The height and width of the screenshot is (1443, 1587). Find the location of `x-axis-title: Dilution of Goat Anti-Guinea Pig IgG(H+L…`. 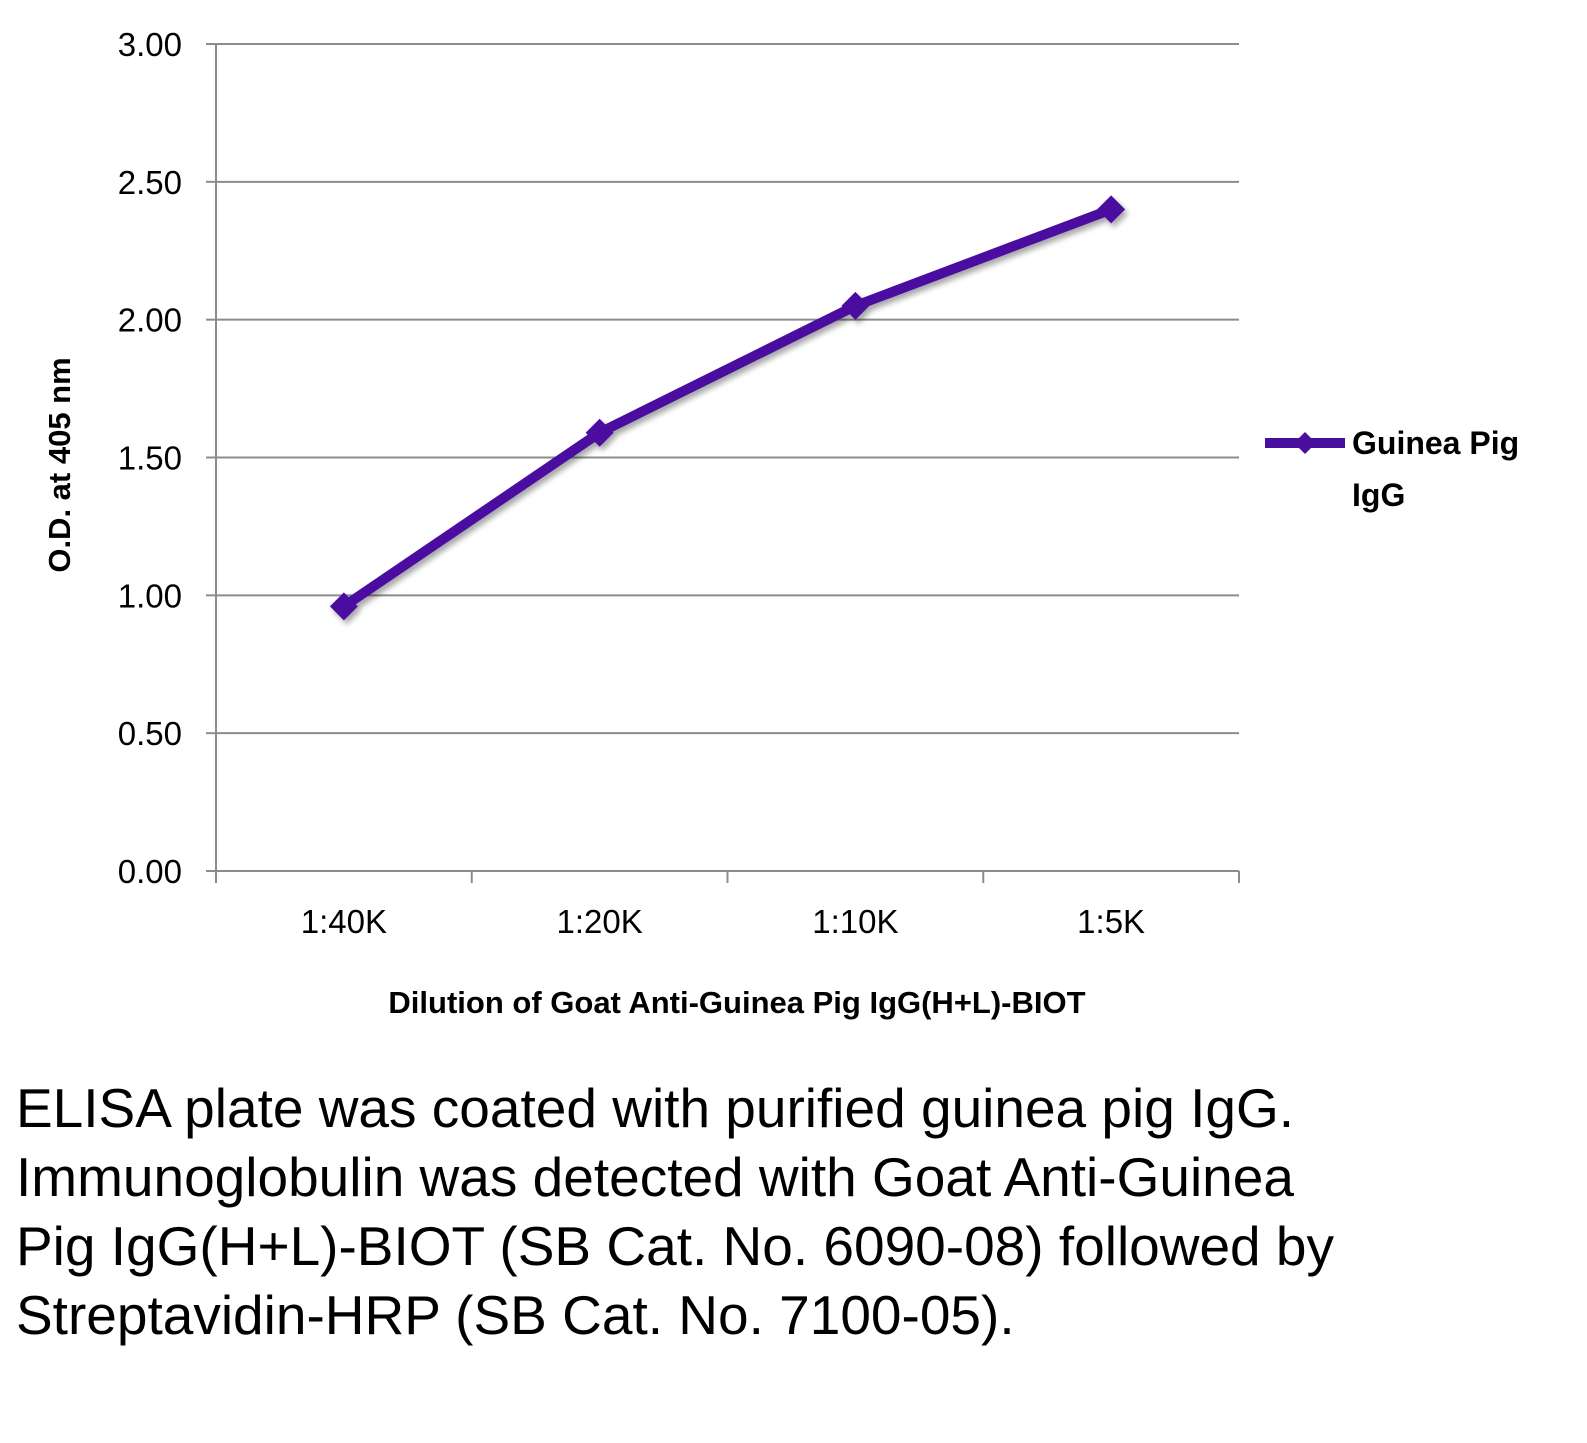

x-axis-title: Dilution of Goat Anti-Guinea Pig IgG(H+L… is located at coordinates (736, 1002).